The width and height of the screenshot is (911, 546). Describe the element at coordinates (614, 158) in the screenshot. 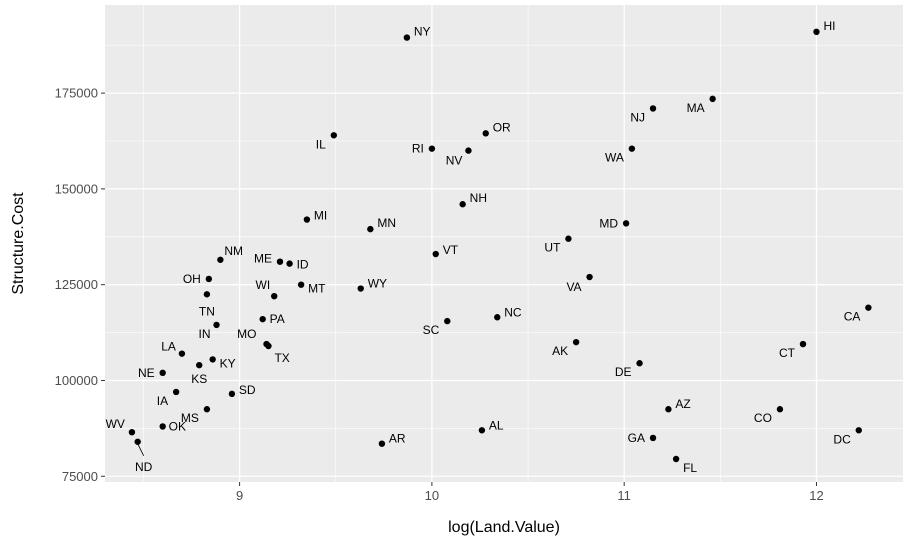

I see `point-label-wa: WA` at that location.